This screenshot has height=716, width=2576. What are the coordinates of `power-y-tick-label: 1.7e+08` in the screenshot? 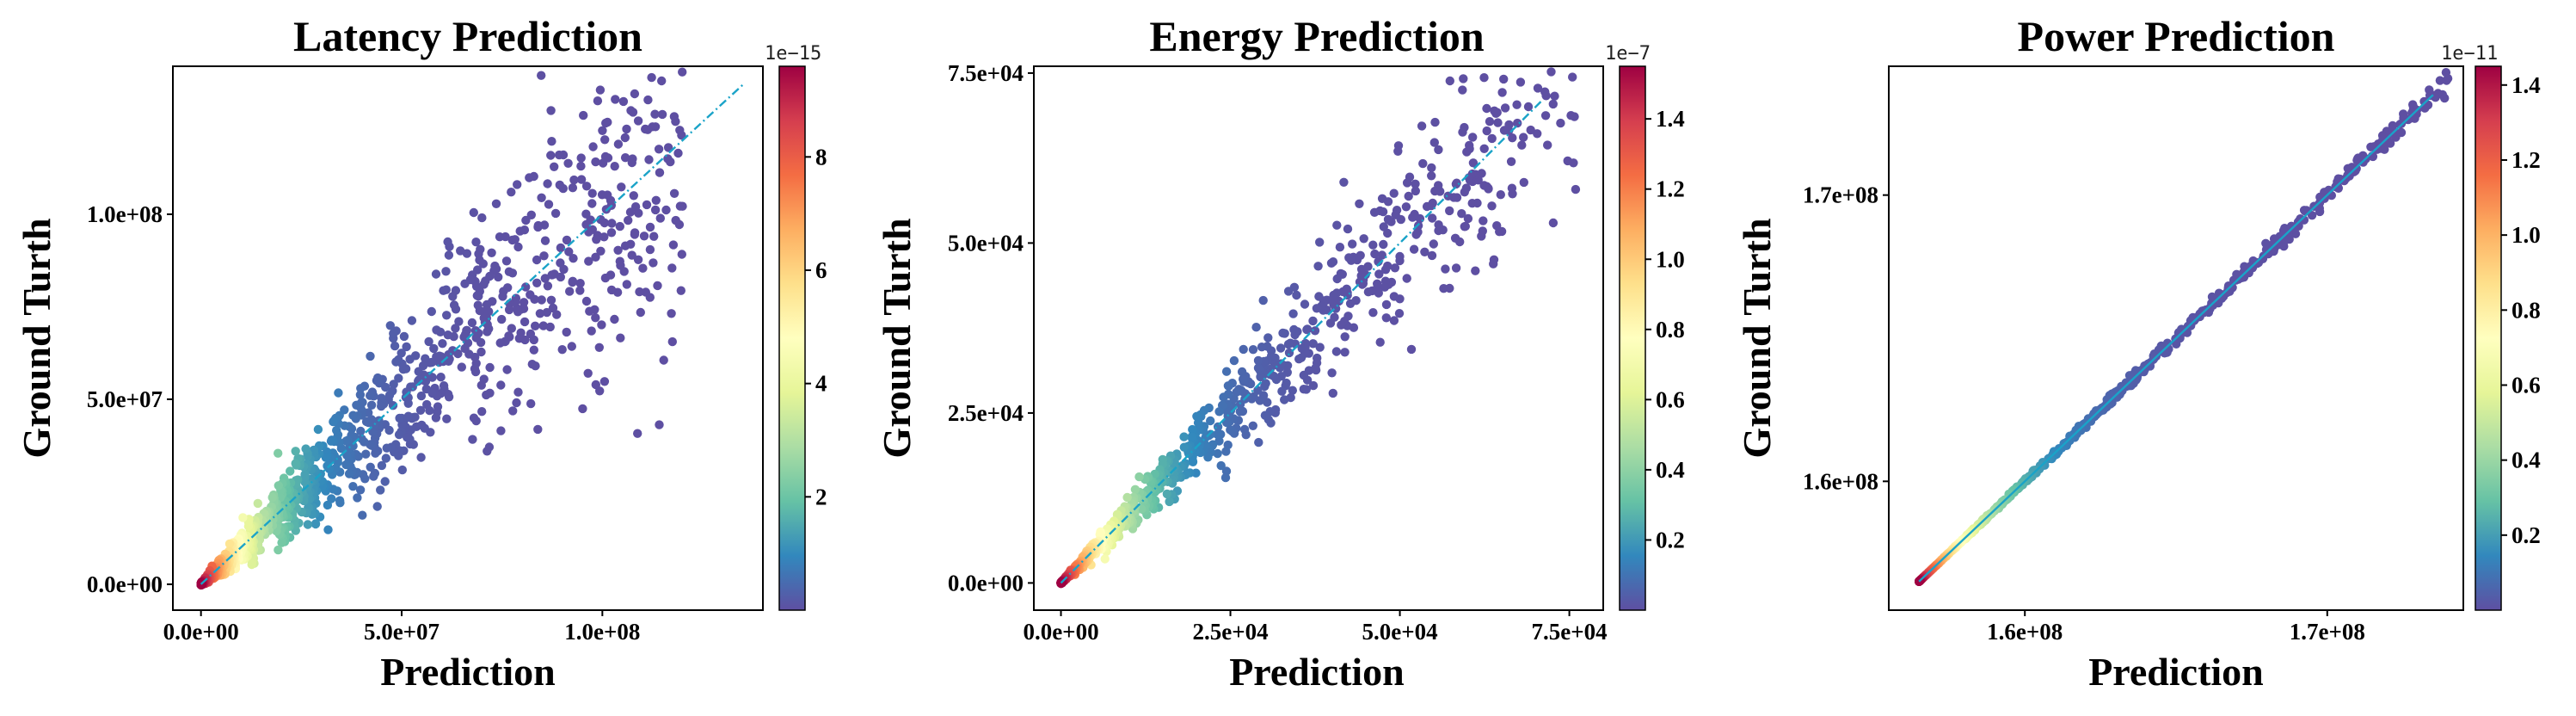 It's located at (1840, 195).